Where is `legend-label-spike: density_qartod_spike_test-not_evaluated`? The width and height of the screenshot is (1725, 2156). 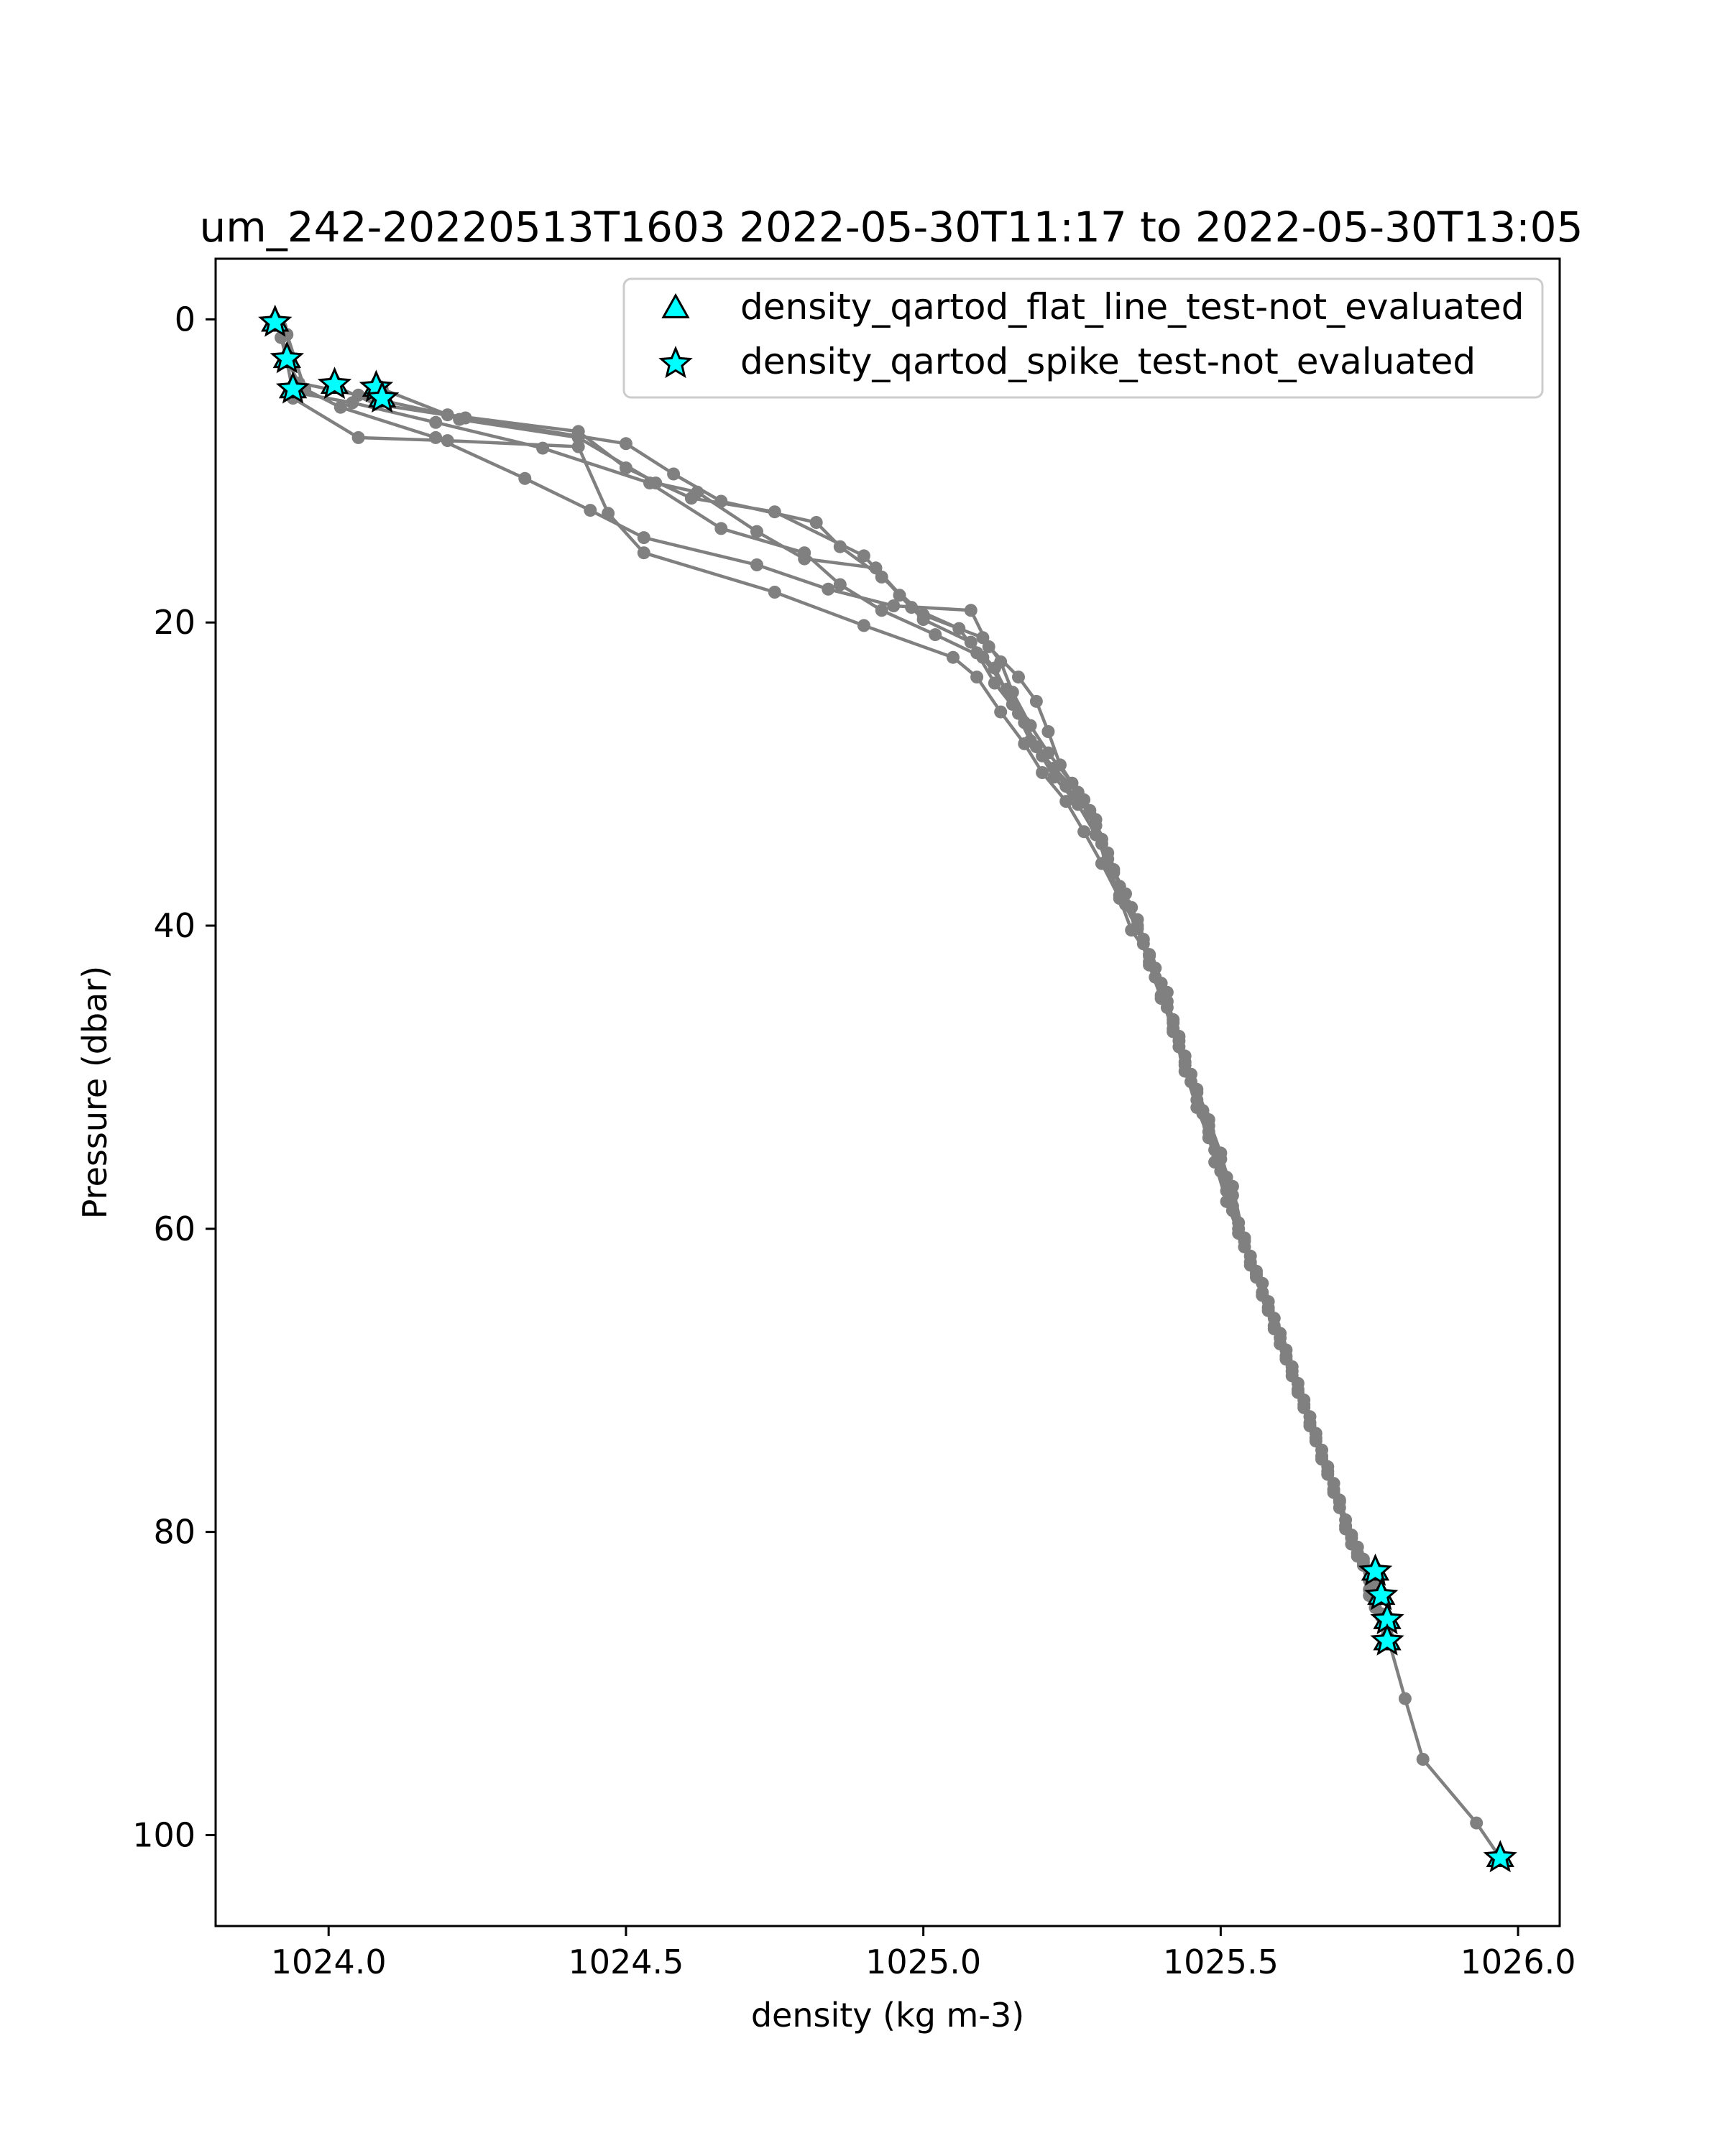
legend-label-spike: density_qartod_spike_test-not_evaluated is located at coordinates (1108, 361).